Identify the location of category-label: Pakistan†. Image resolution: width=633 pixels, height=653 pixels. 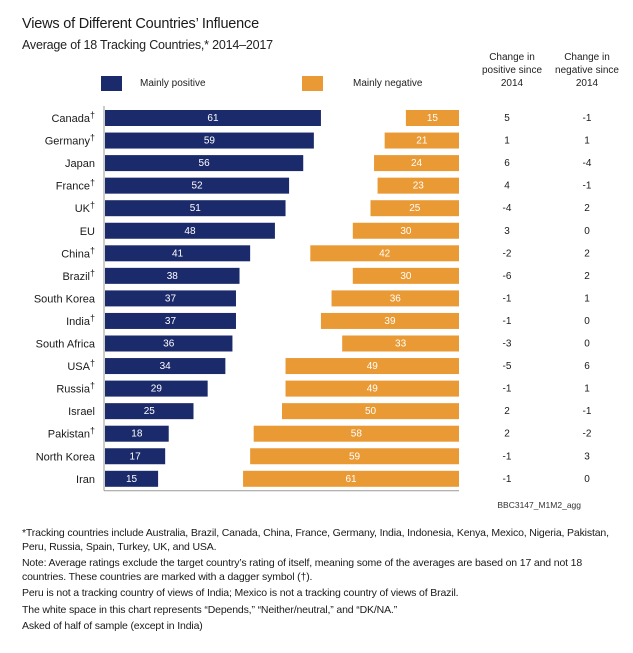
(71, 433).